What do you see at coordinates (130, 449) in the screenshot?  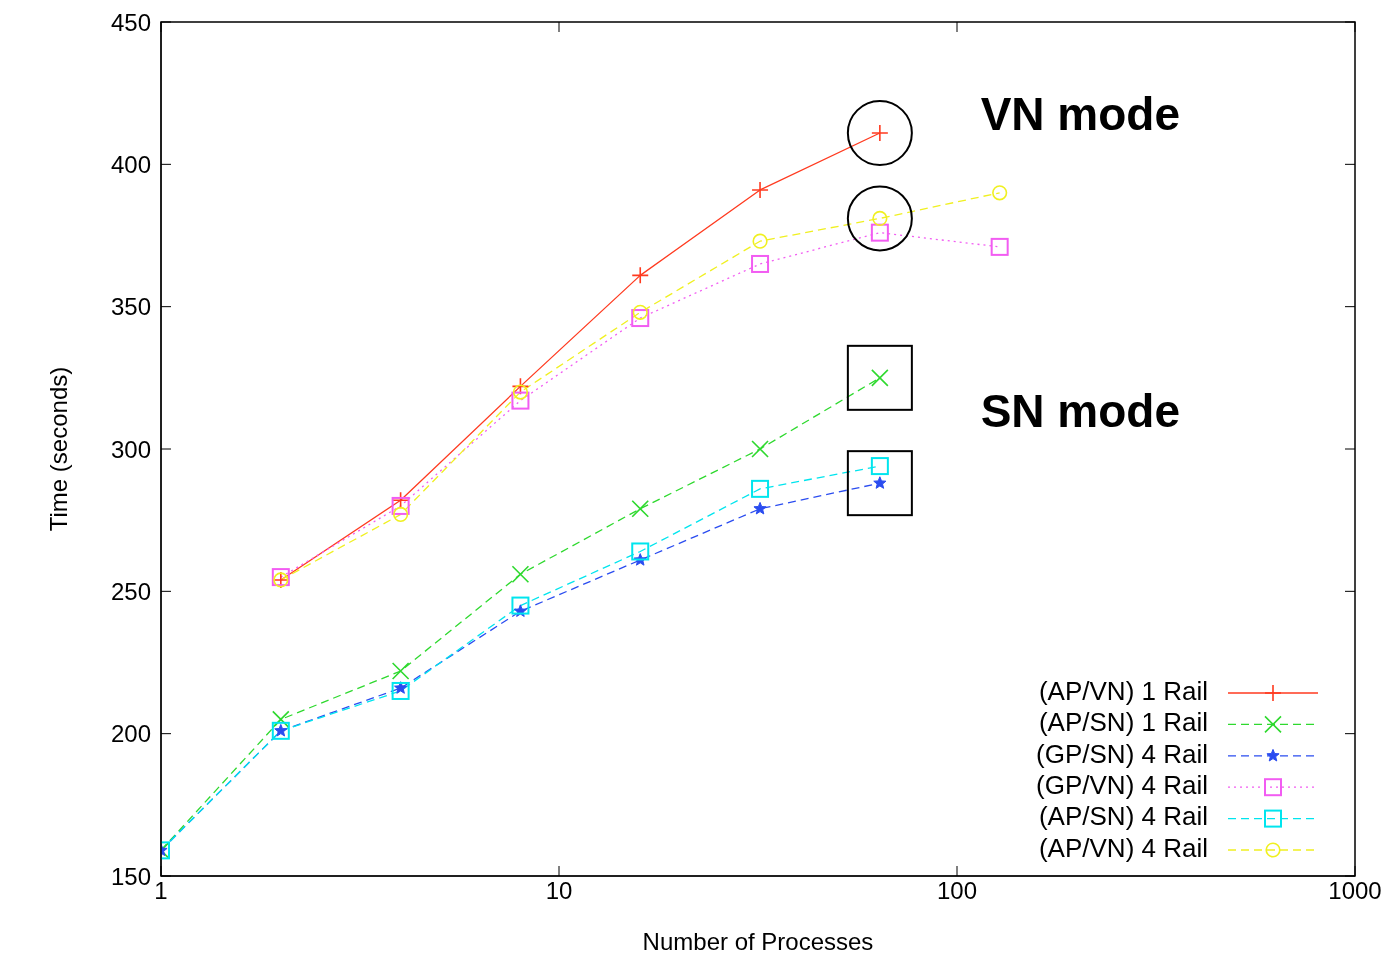 I see `y-tick-label: 300` at bounding box center [130, 449].